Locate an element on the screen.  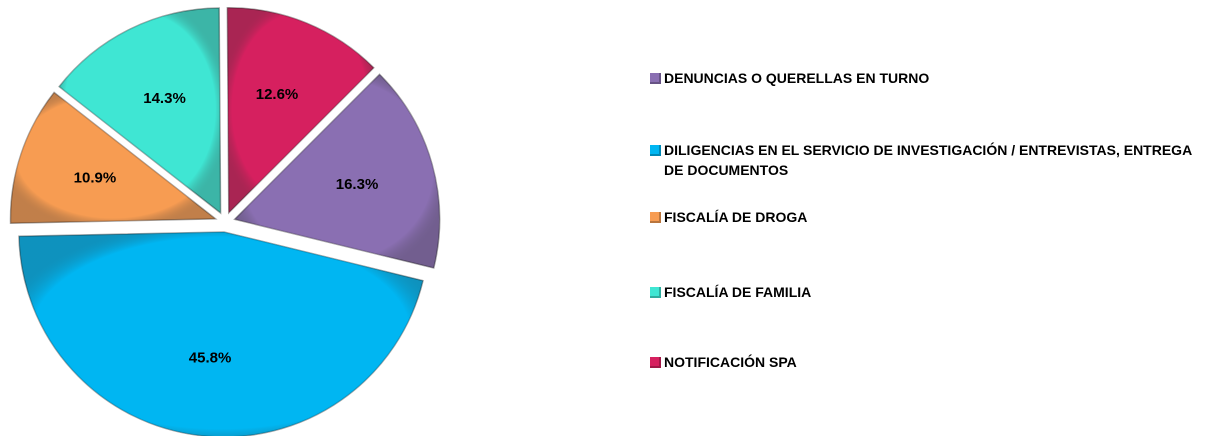
legend-label: NOTIFICACIÓN SPA is located at coordinates (730, 362).